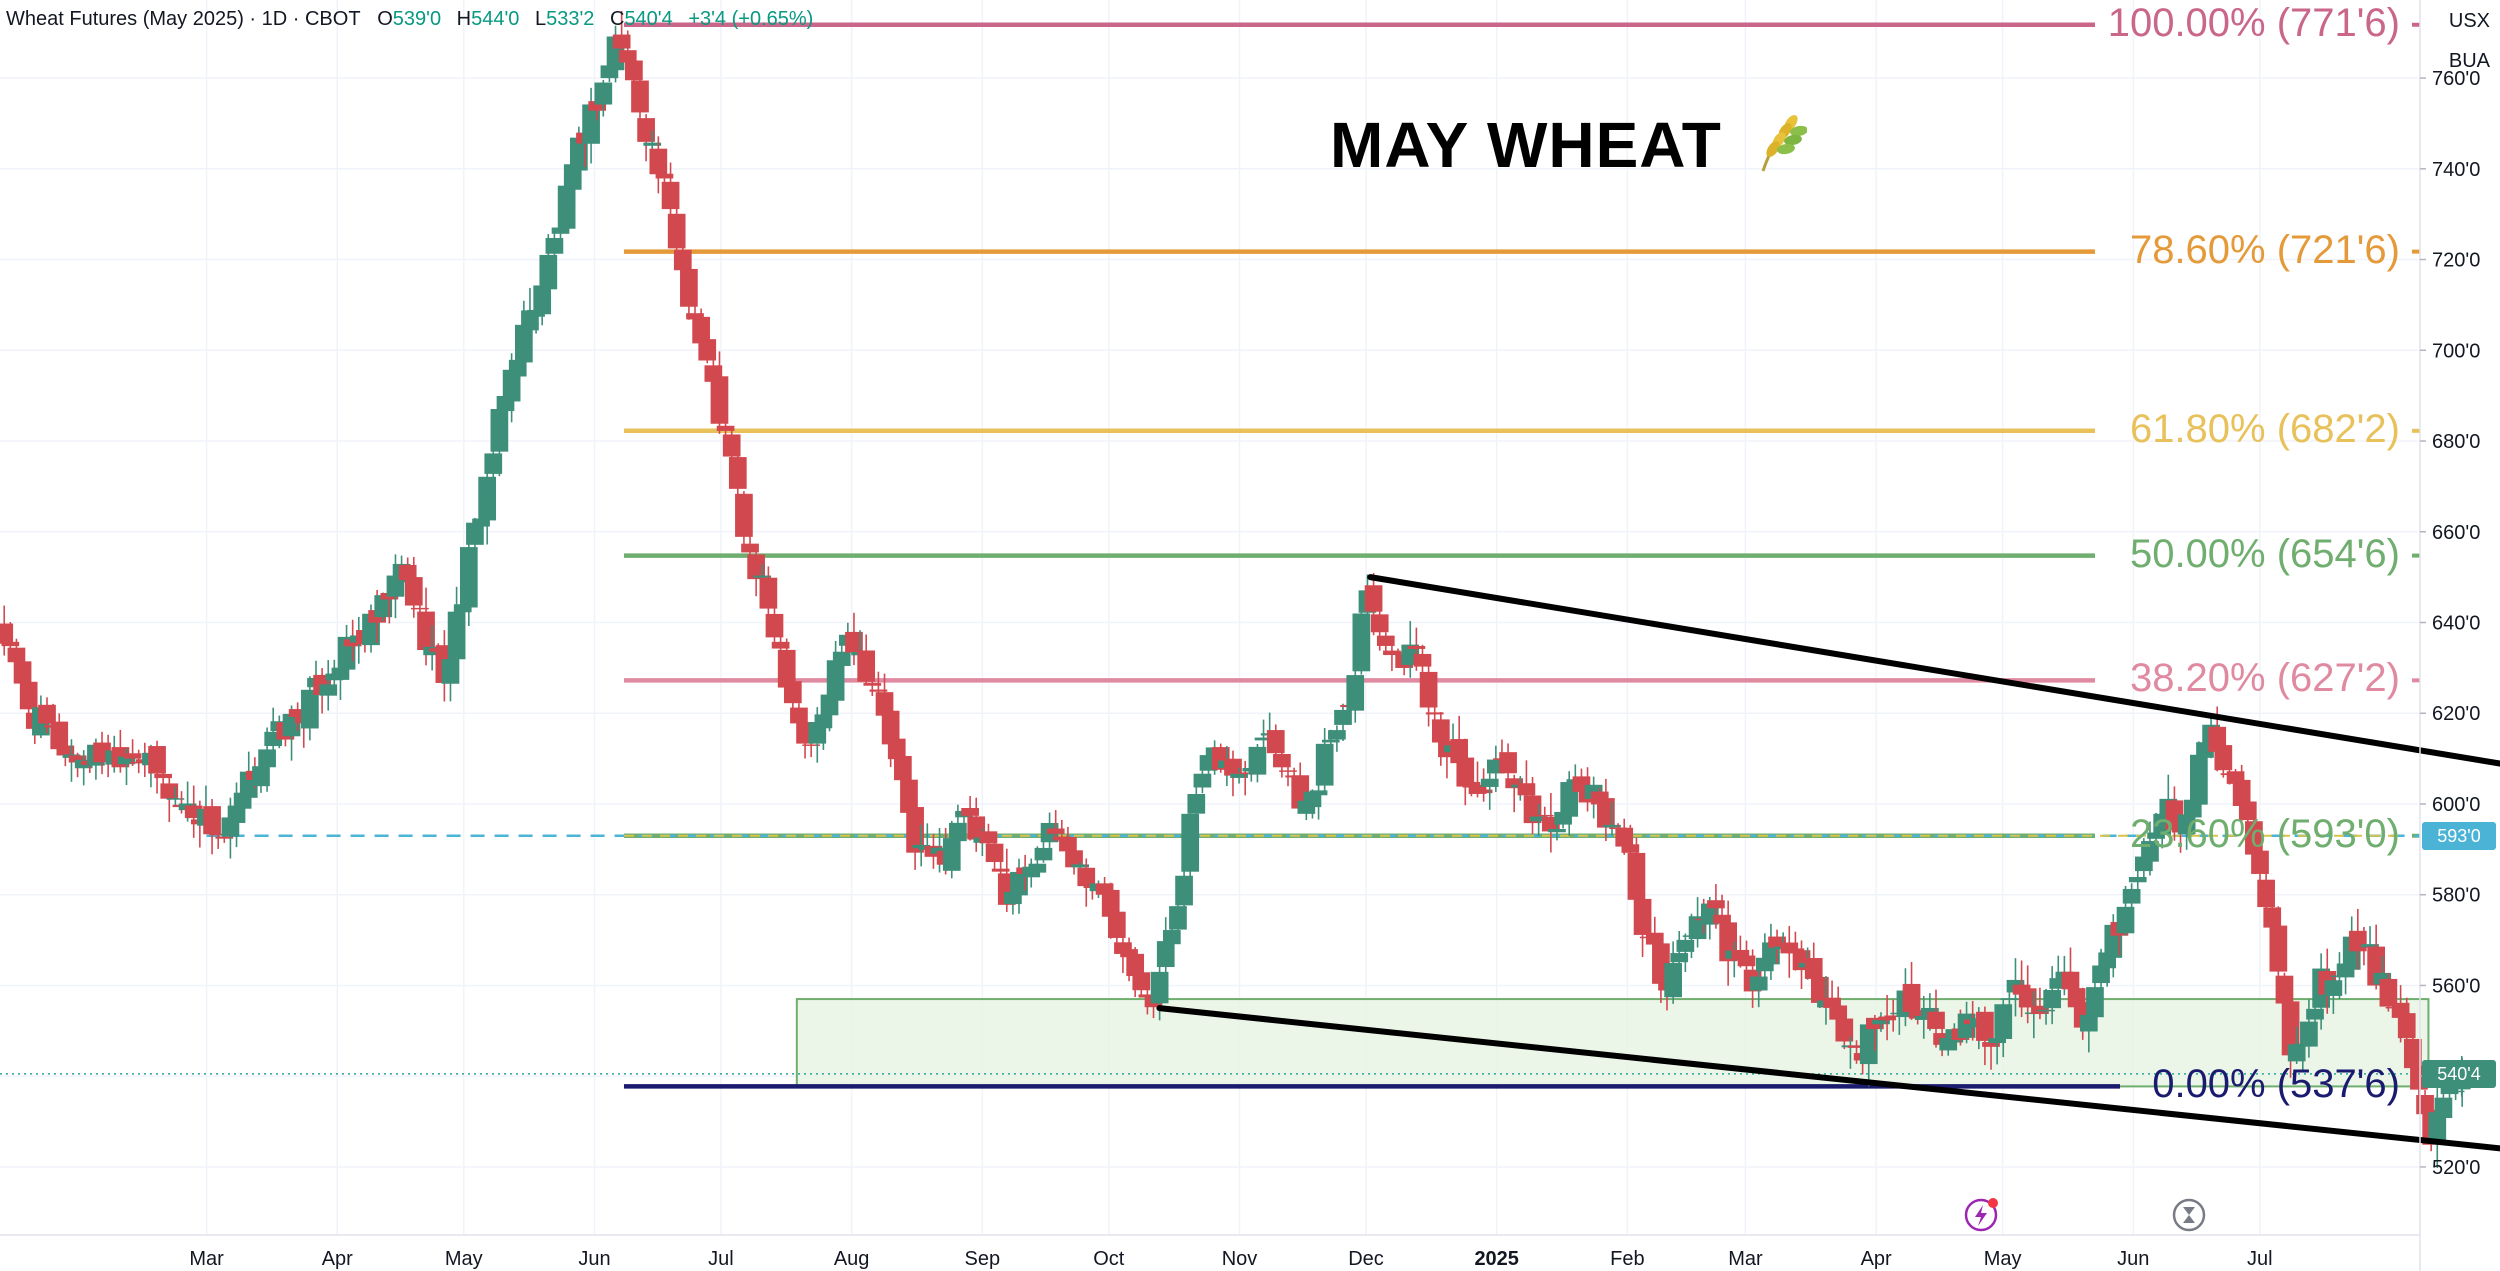 This screenshot has height=1271, width=2500. Describe the element at coordinates (594, 1259) in the screenshot. I see `month-label: Jun` at that location.